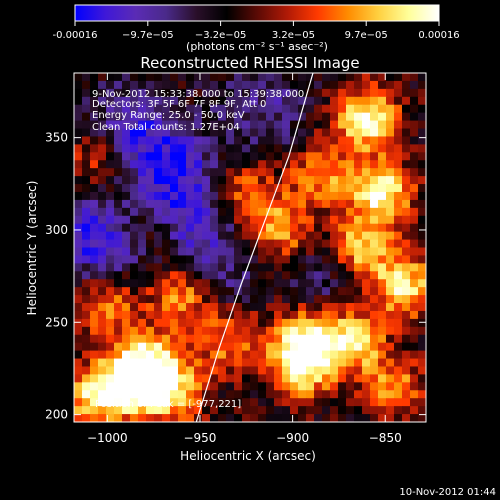 The height and width of the screenshot is (500, 500). Describe the element at coordinates (292, 438) in the screenshot. I see `x-tick-label: −900` at that location.